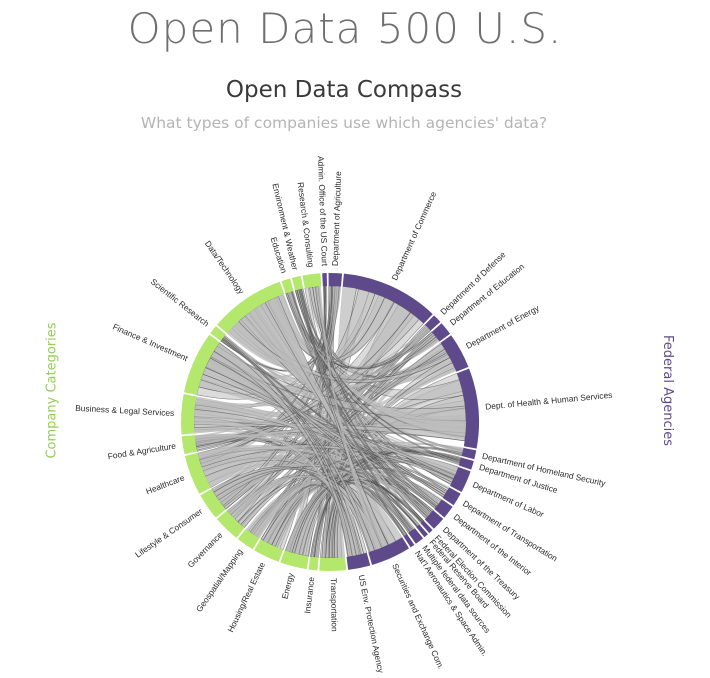  What do you see at coordinates (345, 28) in the screenshot?
I see `site-title: Open Data 500 U.S.` at bounding box center [345, 28].